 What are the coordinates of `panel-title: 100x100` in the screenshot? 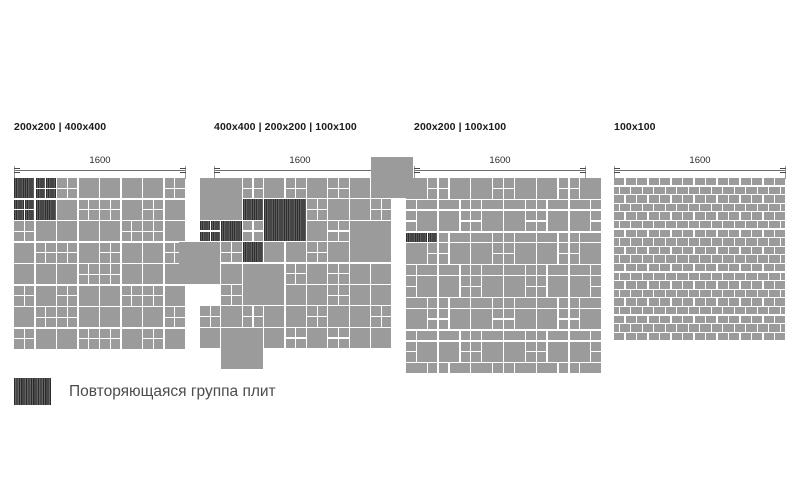 It's located at (635, 127).